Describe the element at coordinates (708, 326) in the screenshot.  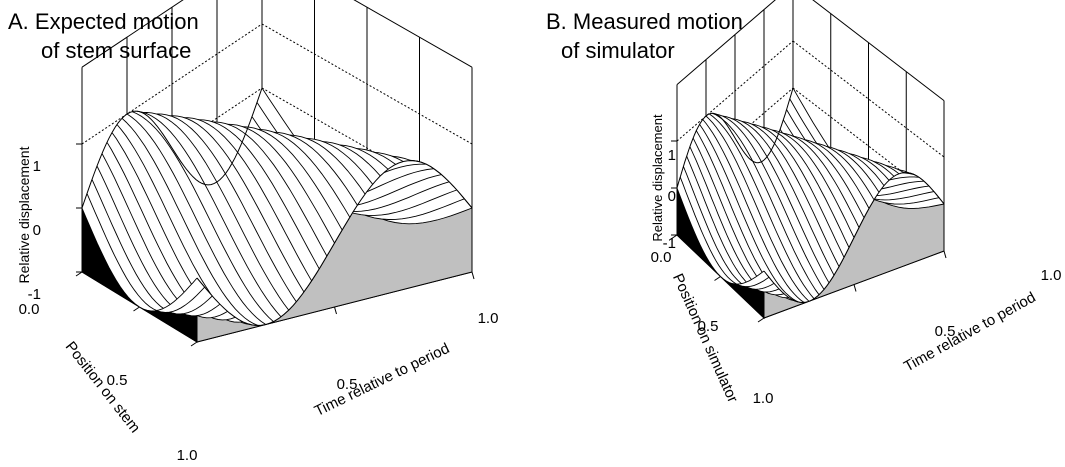
I see `y-tick-label: 0.5` at that location.